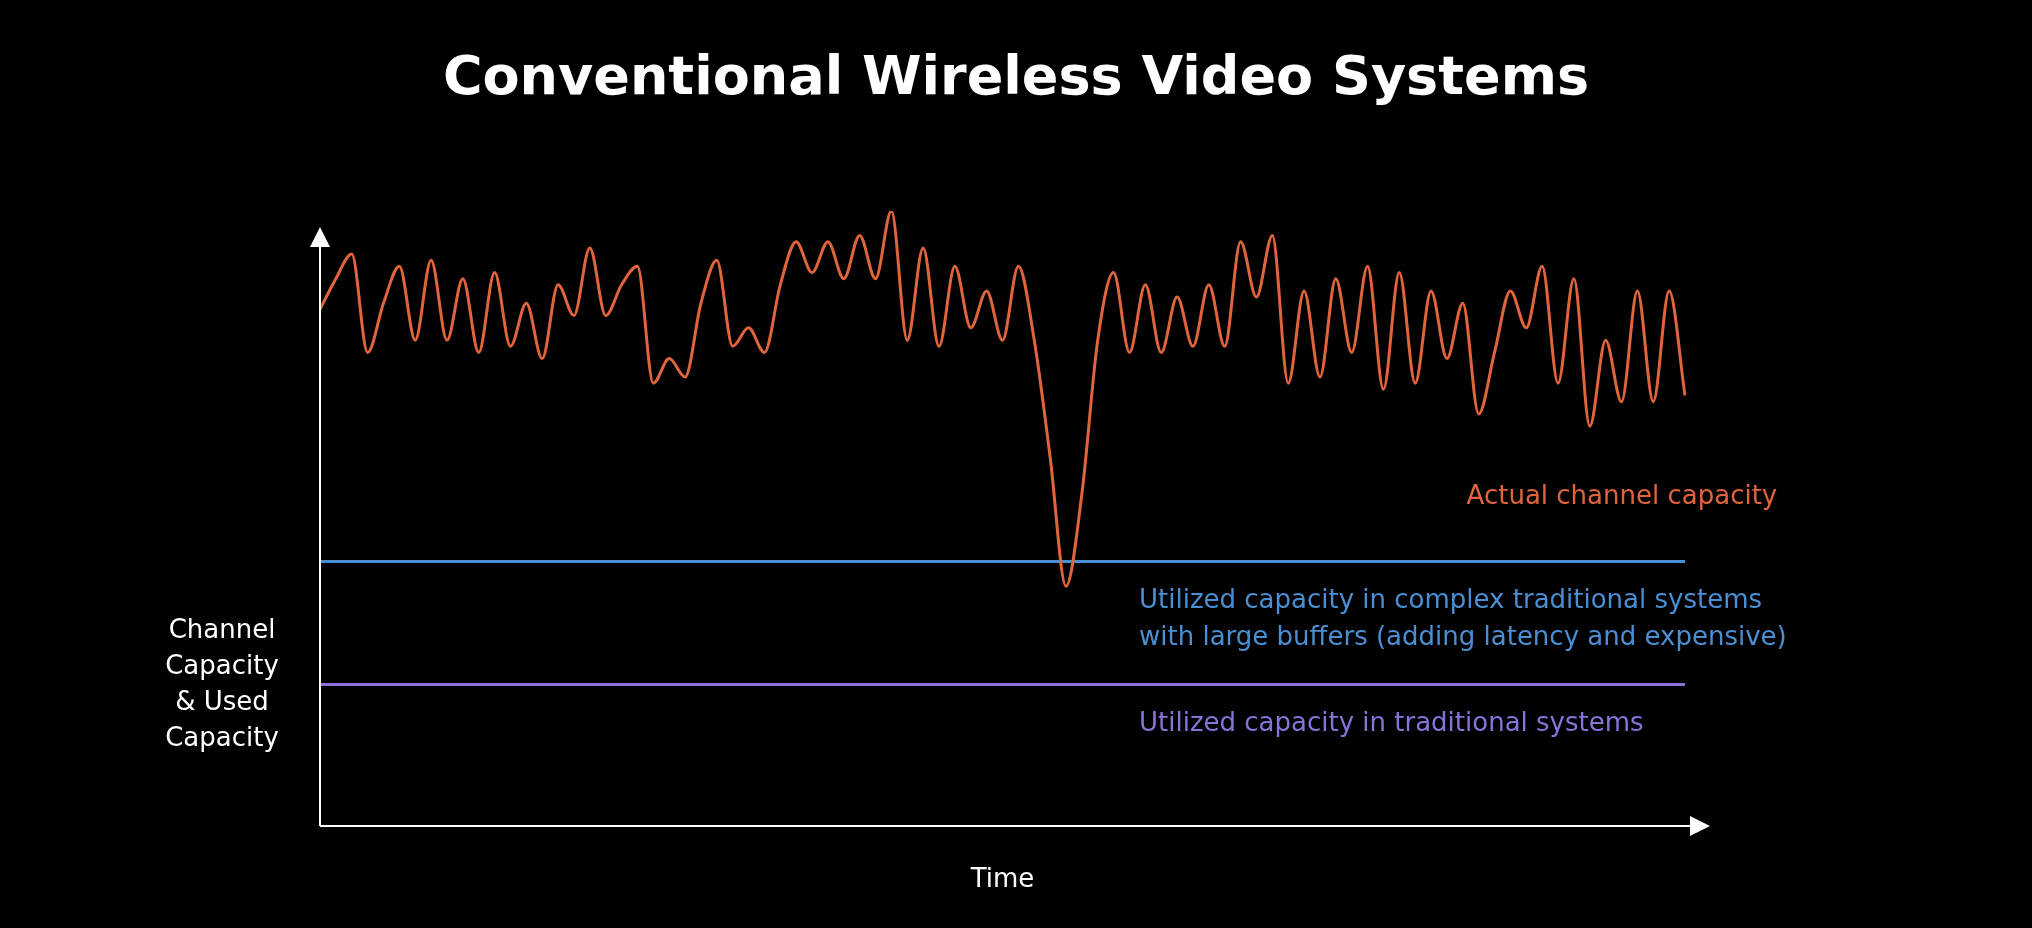  Describe the element at coordinates (222, 682) in the screenshot. I see `y-axis-title: Channel Capacity & Used Capacity` at that location.